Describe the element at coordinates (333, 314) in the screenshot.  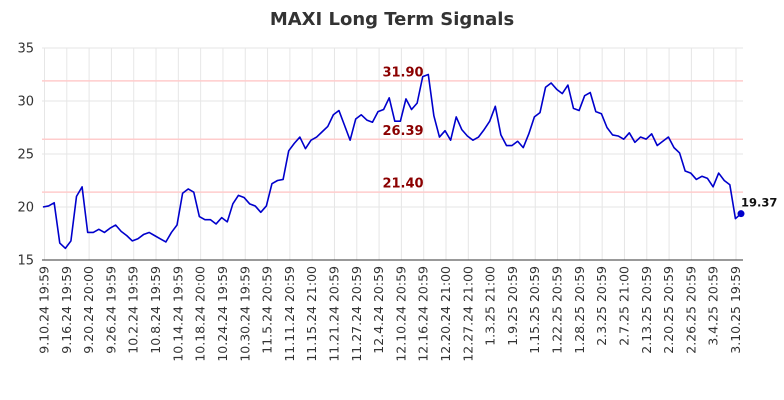
I see `x-tick-label: 11.21.24 20:59` at that location.